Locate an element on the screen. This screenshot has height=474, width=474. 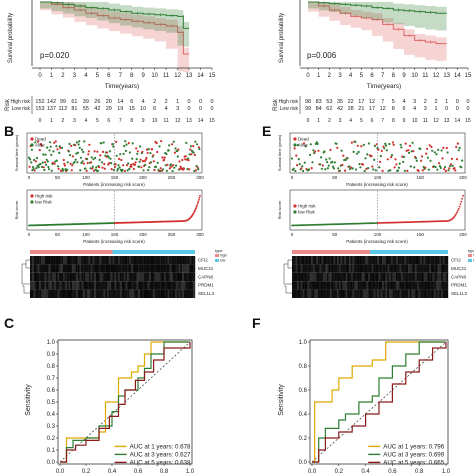
status-right-legend-alive: Alive is located at coordinates (303, 145).